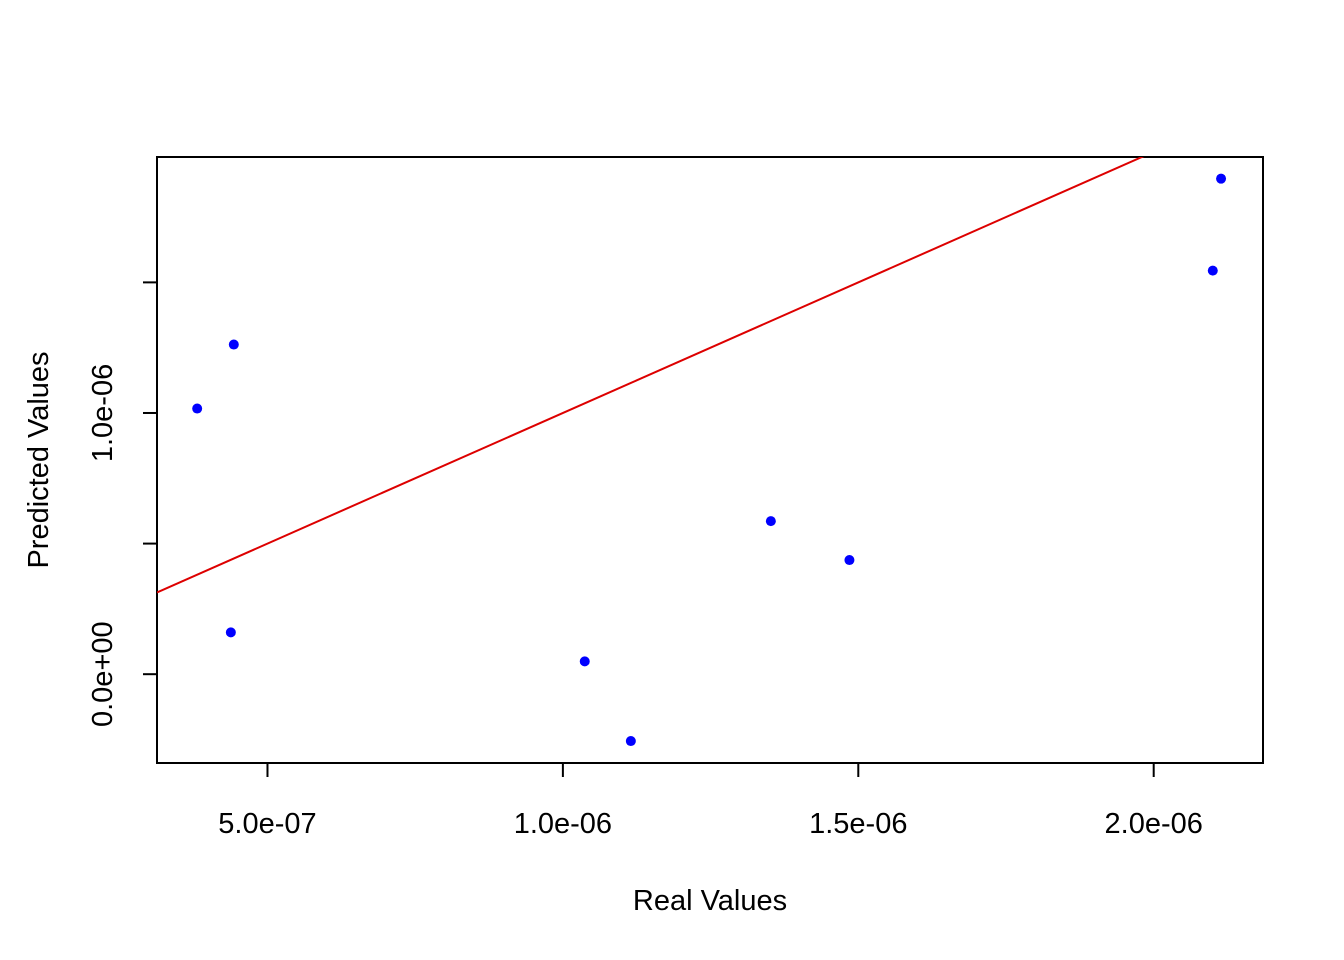 The height and width of the screenshot is (960, 1344). I want to click on y-tick-label: 1.0e-06, so click(103, 413).